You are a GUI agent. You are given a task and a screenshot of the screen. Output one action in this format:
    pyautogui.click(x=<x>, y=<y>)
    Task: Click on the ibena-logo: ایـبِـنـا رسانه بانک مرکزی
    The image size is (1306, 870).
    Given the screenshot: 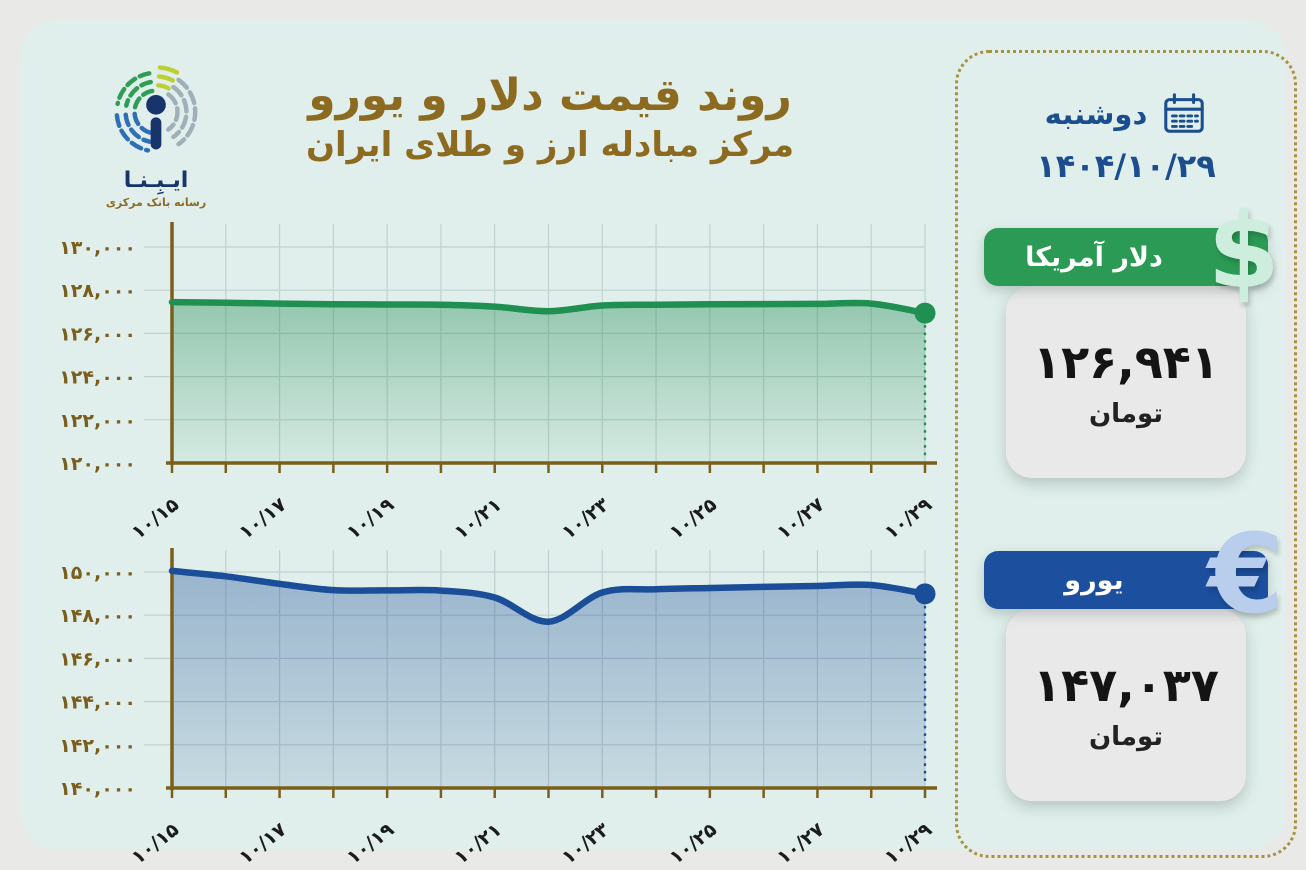 What is the action you would take?
    pyautogui.click(x=156, y=135)
    